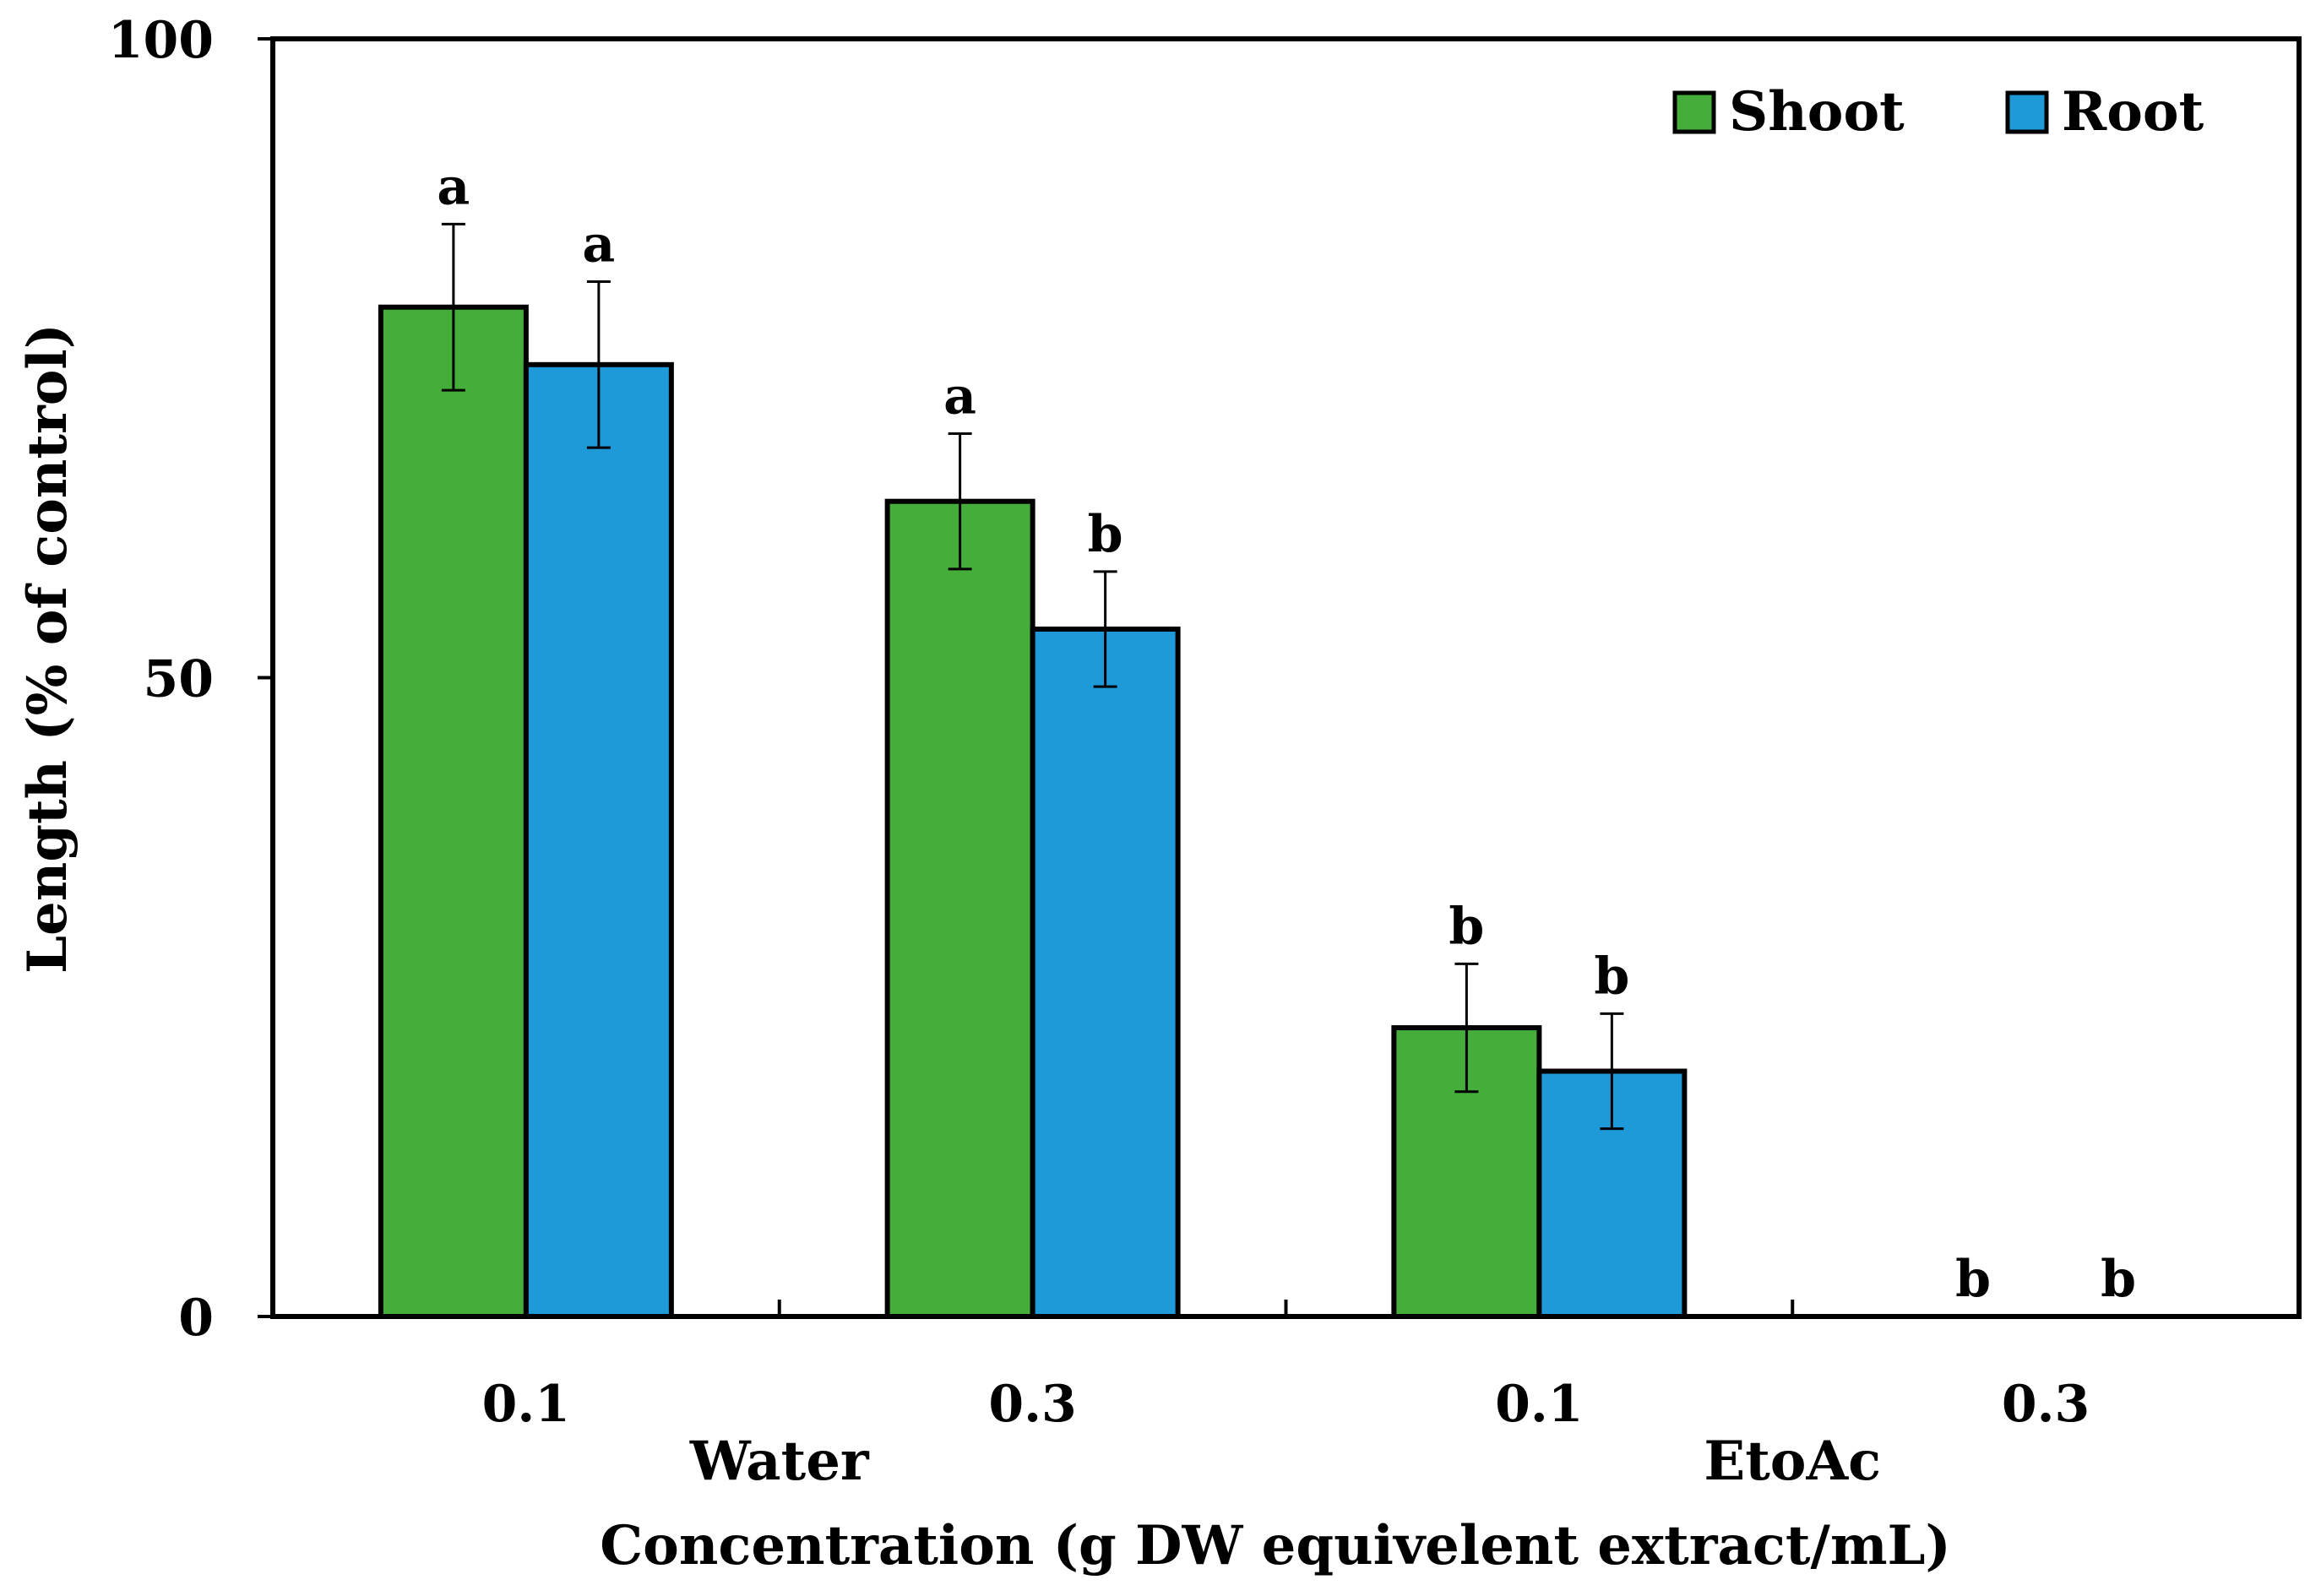 The image size is (2321, 1596). What do you see at coordinates (161, 40) in the screenshot?
I see `y-tick-label: 100` at bounding box center [161, 40].